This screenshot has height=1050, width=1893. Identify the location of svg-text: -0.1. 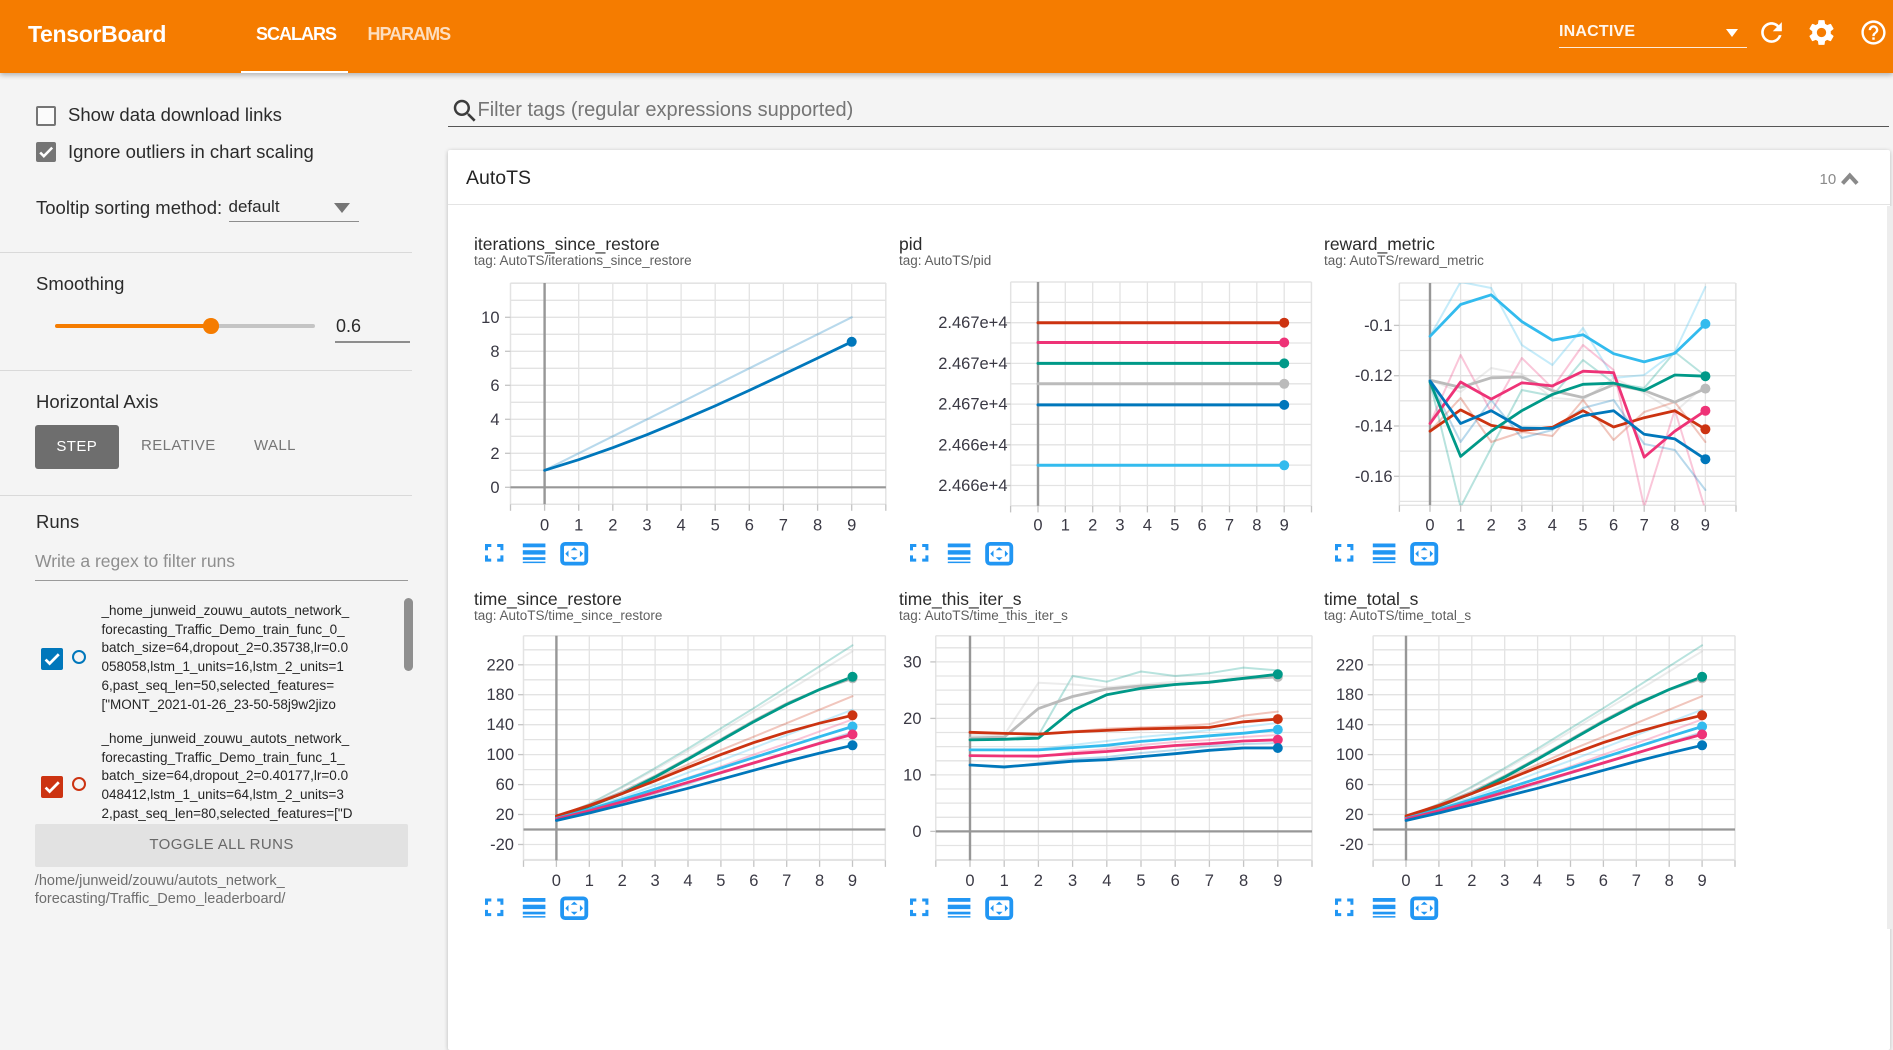
(1378, 326).